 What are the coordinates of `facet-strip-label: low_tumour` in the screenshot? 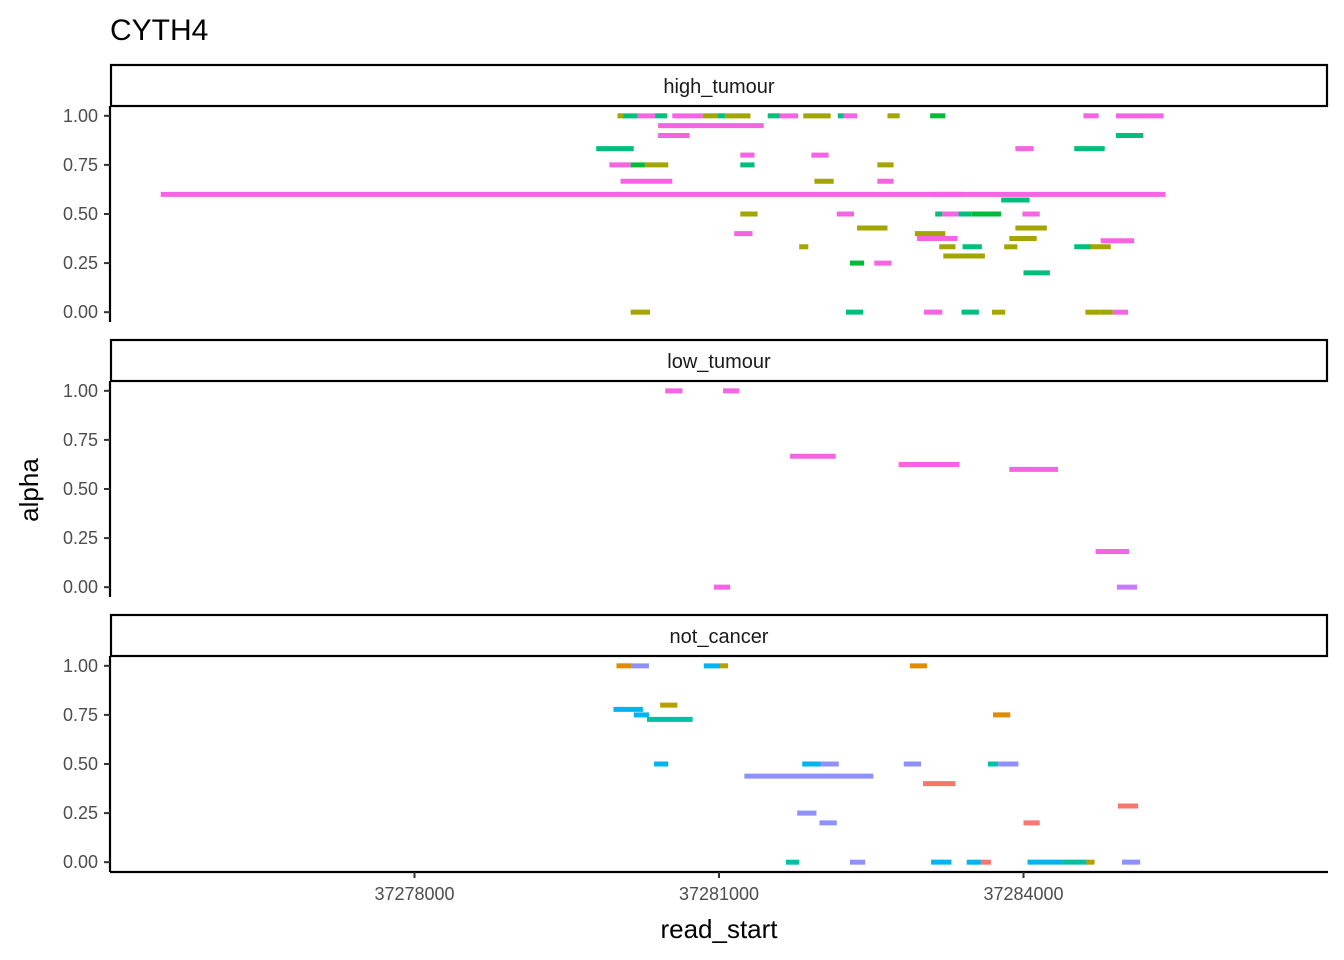 It's located at (719, 362).